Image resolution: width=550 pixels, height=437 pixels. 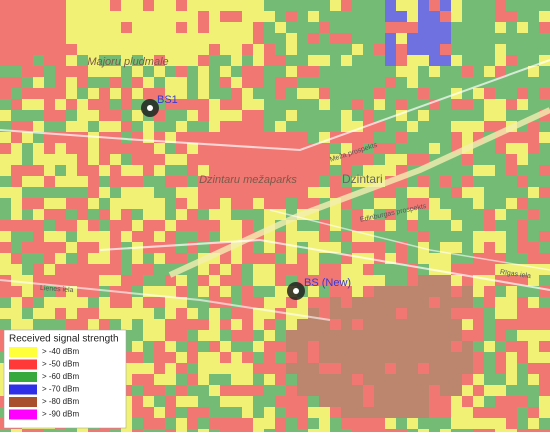 What do you see at coordinates (127, 62) in the screenshot?
I see `place-label: Majoru pludmale` at bounding box center [127, 62].